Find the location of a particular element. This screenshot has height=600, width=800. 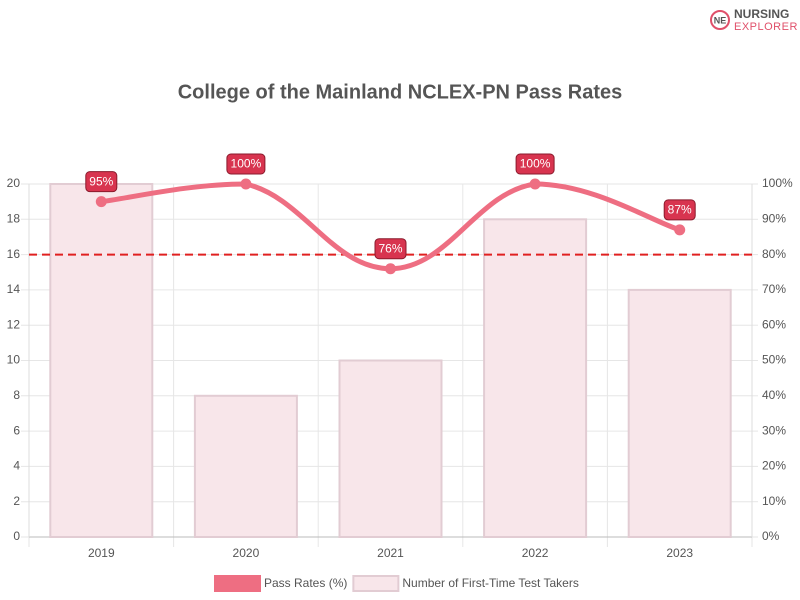

x-tick-label: 2023 is located at coordinates (679, 553).